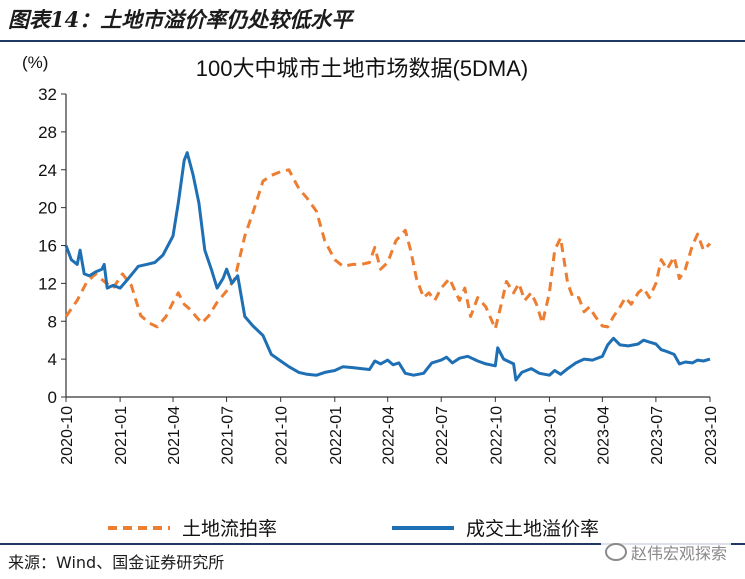 This screenshot has width=745, height=579. What do you see at coordinates (496, 435) in the screenshot?
I see `x-tick-label: 2022-10` at bounding box center [496, 435].